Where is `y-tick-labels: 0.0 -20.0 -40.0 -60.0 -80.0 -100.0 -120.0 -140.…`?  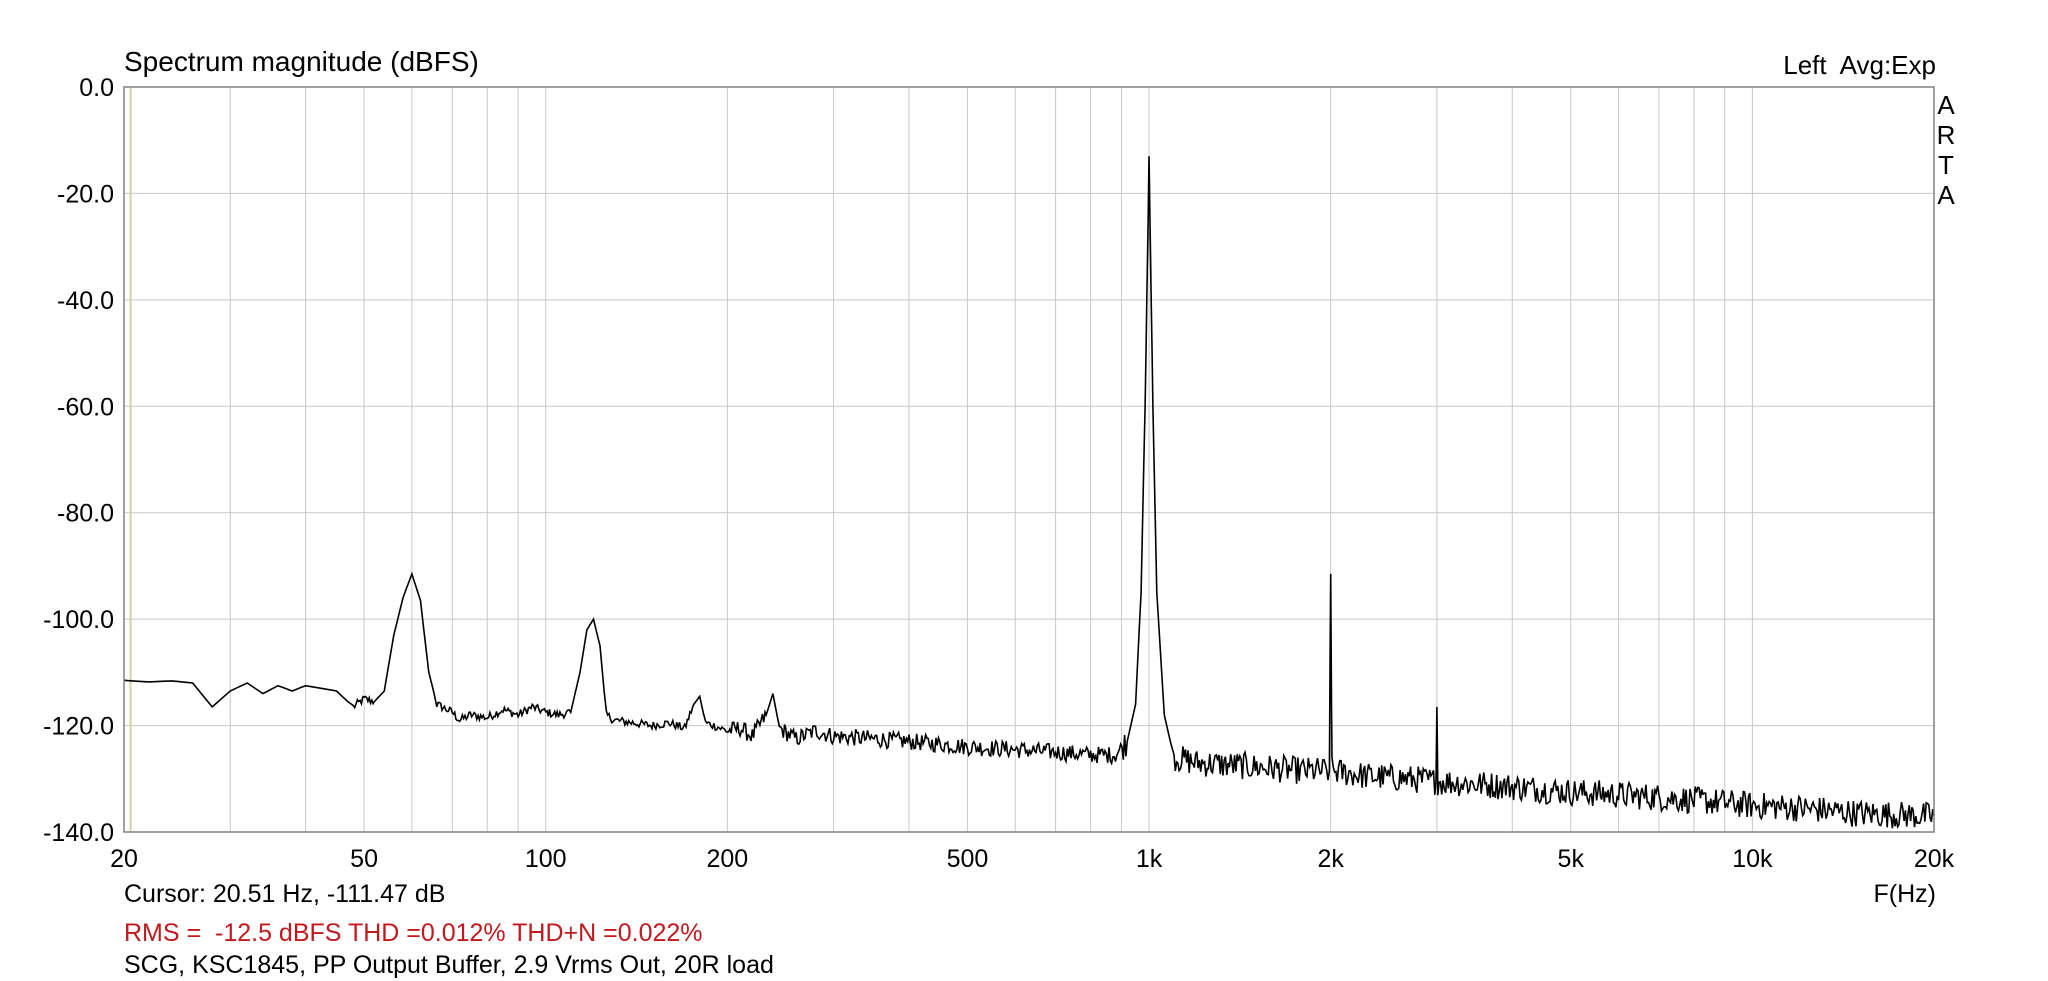
y-tick-labels: 0.0 -20.0 -40.0 -60.0 -80.0 -100.0 -120.0 -140.… is located at coordinates (78, 460).